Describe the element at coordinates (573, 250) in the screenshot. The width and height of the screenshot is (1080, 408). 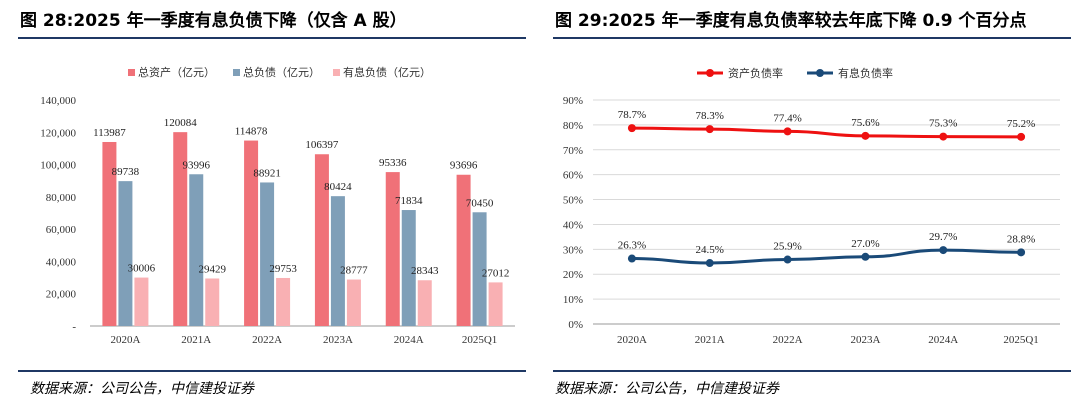
I see `y-tick-label: 30%` at that location.